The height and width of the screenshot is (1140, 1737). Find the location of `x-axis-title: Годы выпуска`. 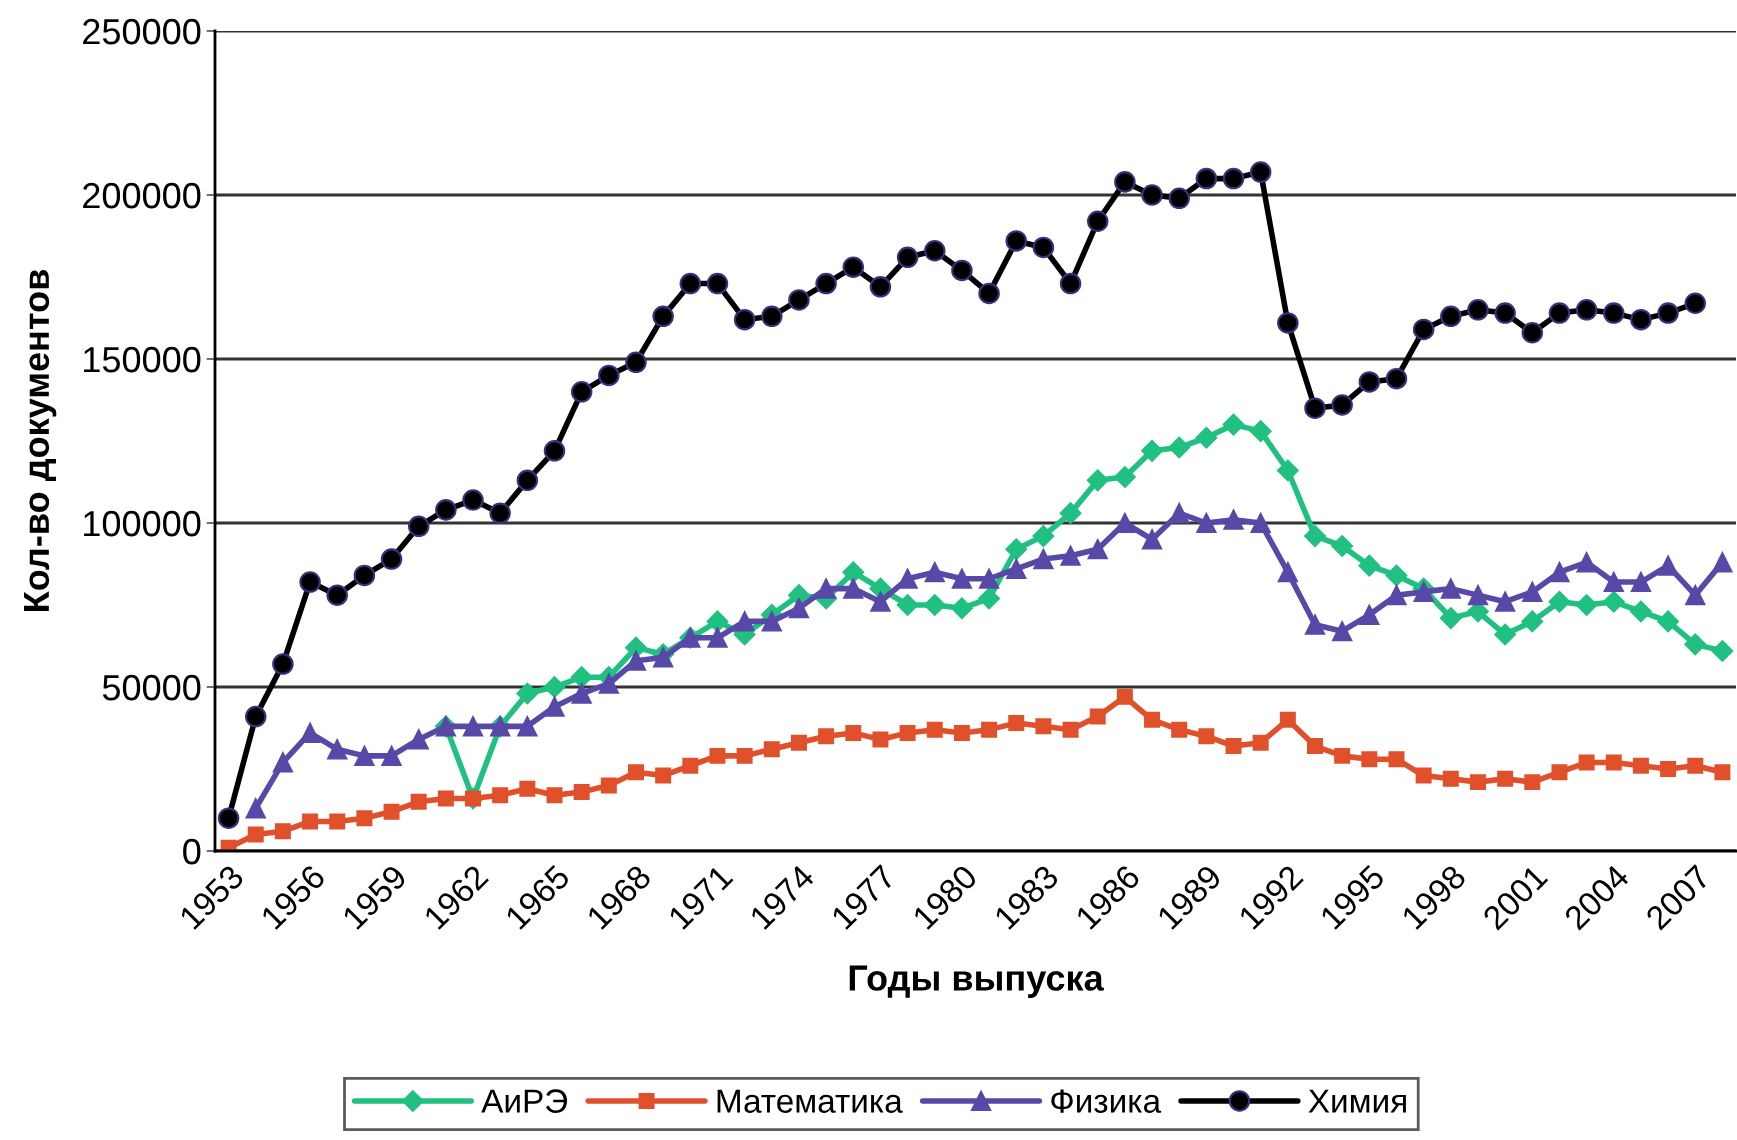

x-axis-title: Годы выпуска is located at coordinates (976, 981).